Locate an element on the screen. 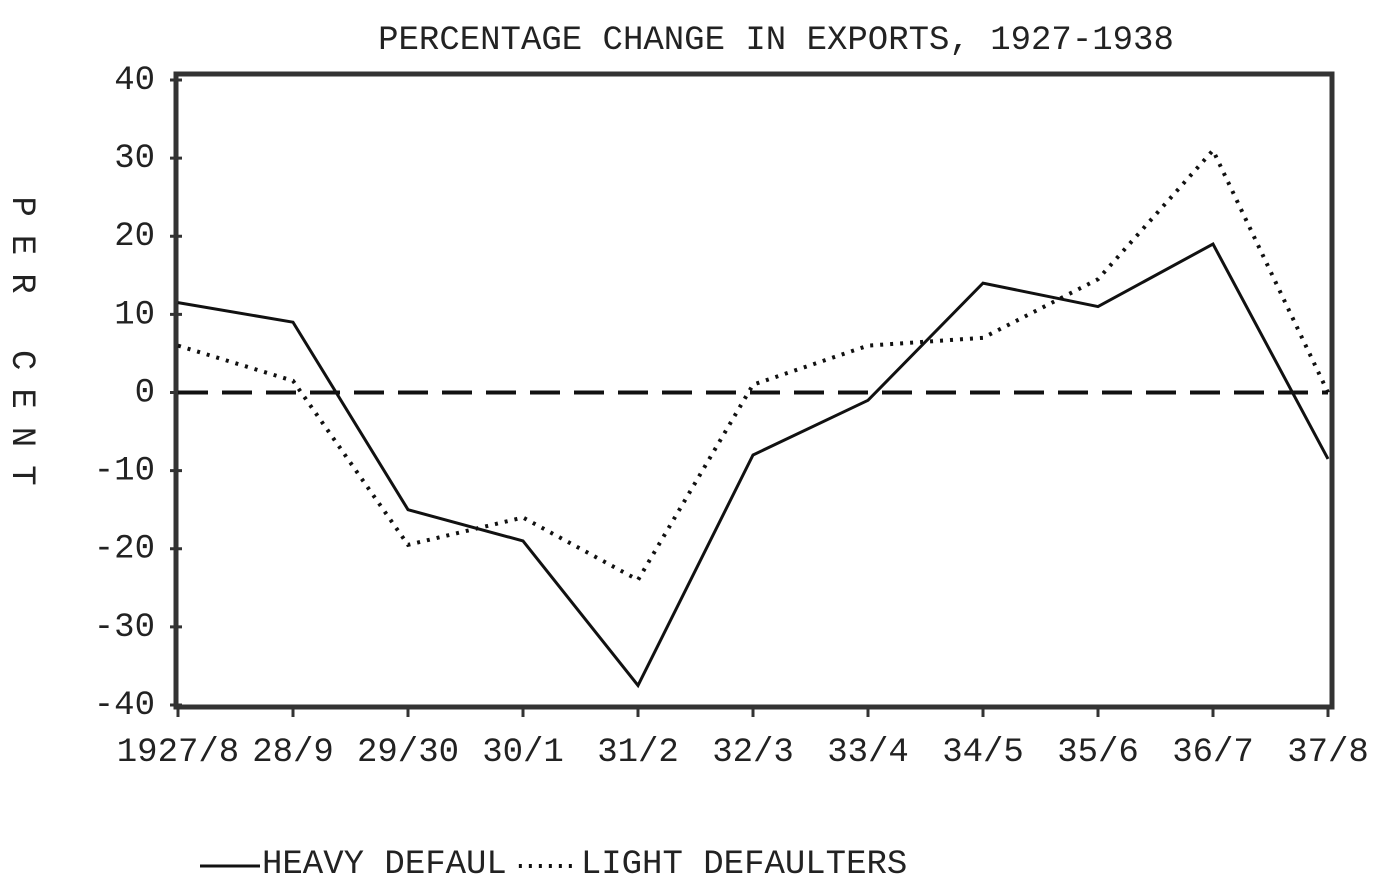  y-tick-label: -30 is located at coordinates (124, 628).